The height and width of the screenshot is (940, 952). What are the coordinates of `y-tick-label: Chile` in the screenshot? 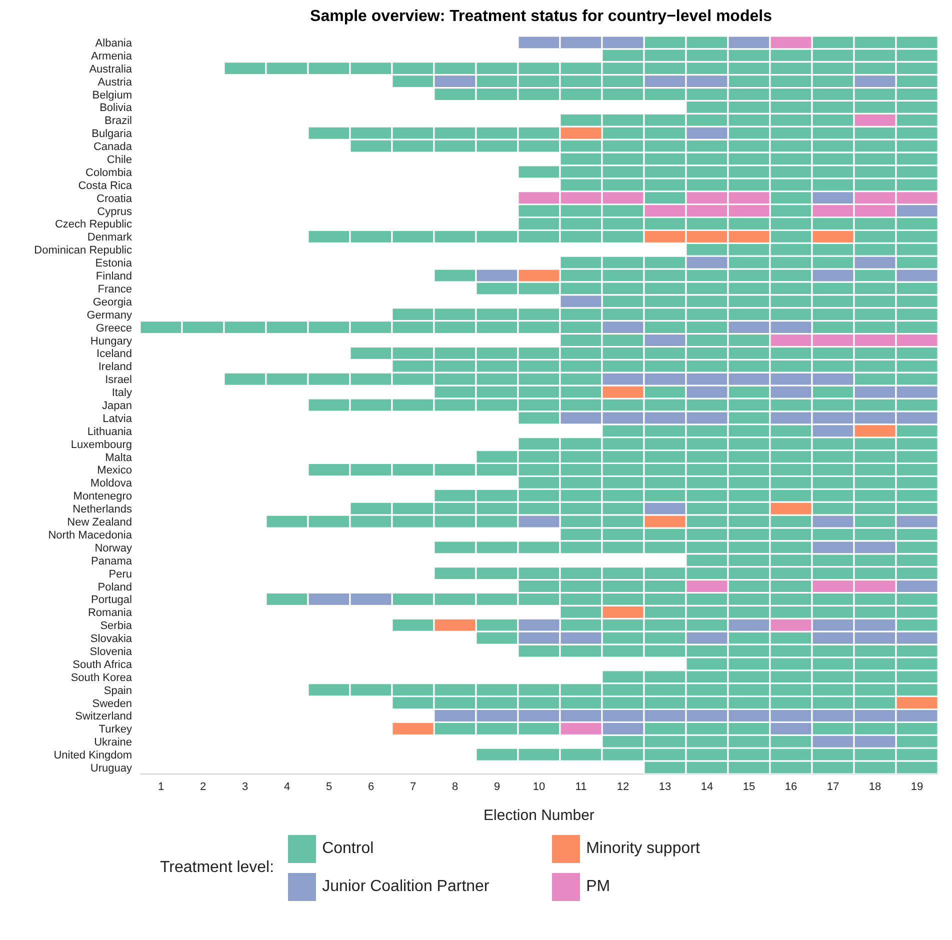 It's located at (119, 160).